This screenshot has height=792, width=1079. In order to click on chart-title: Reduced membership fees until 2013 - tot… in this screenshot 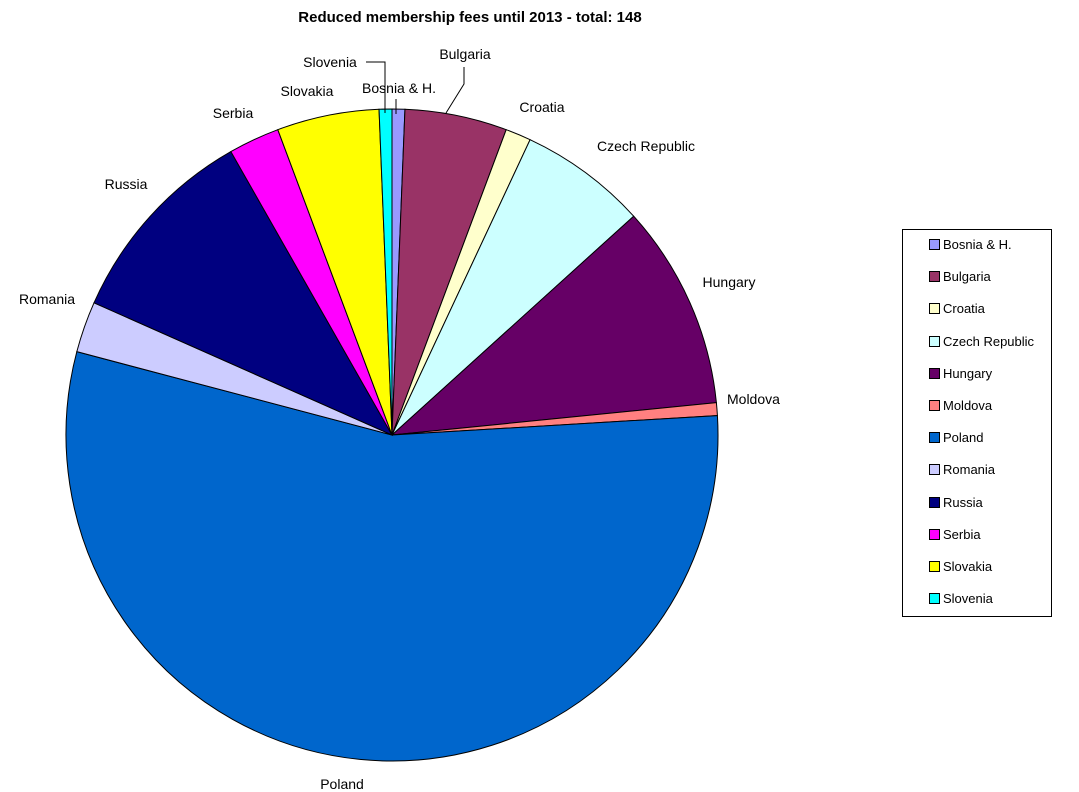, I will do `click(470, 17)`.